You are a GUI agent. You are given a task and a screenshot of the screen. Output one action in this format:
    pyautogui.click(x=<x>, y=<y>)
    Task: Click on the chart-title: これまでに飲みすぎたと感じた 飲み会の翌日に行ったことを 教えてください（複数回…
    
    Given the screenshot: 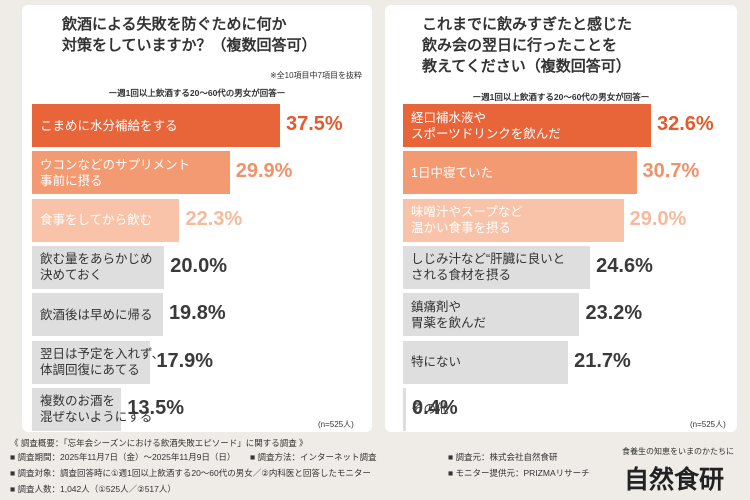 What is the action you would take?
    pyautogui.click(x=527, y=45)
    